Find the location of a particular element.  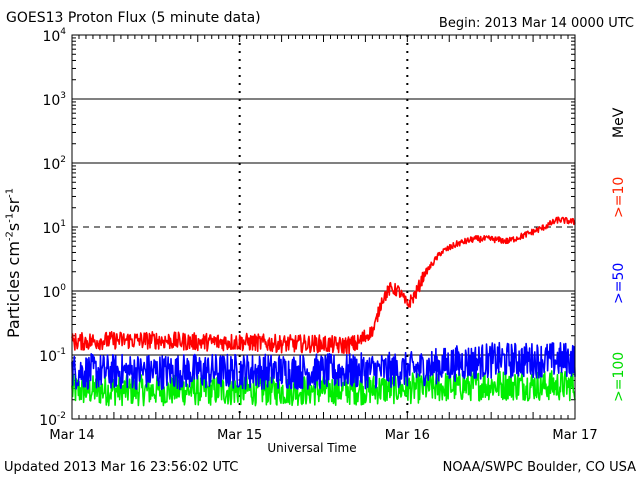

y-tick-label: 10⁻² is located at coordinates (52, 420).